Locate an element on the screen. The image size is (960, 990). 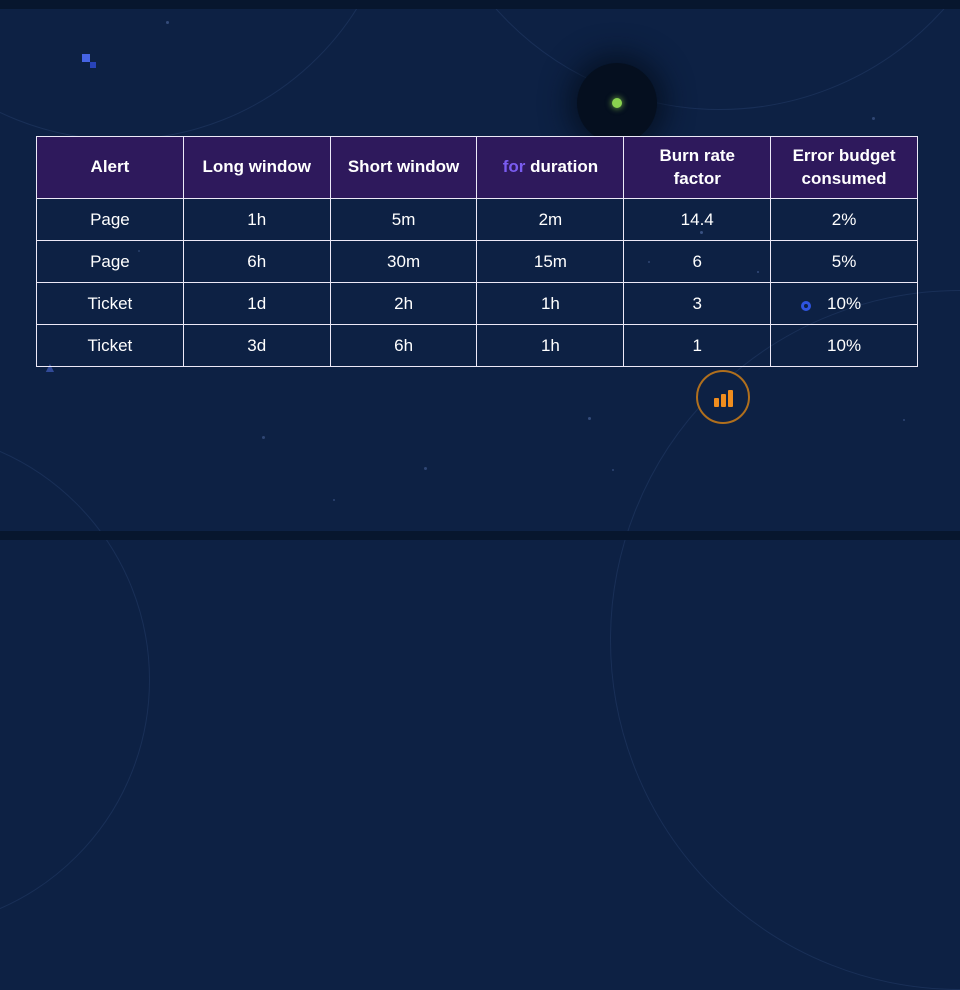
table-row: Page 1h 5m 2m 14.4 2% is located at coordinates (477, 219).